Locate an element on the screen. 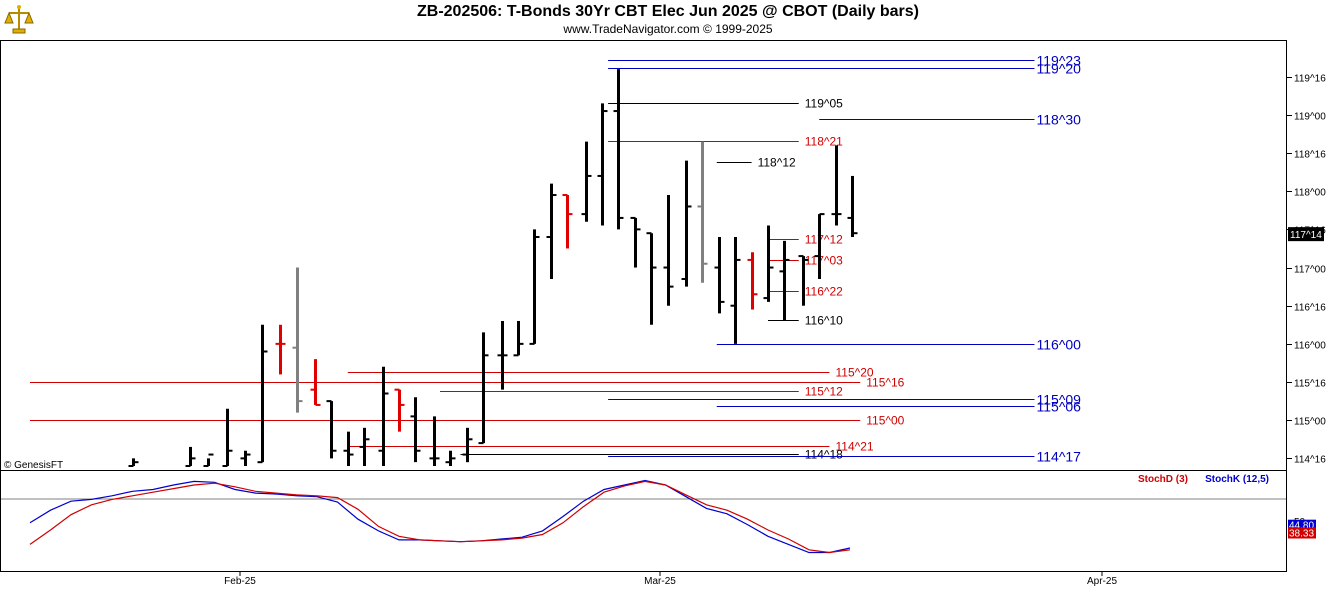  current-price-badge is located at coordinates (1306, 234).